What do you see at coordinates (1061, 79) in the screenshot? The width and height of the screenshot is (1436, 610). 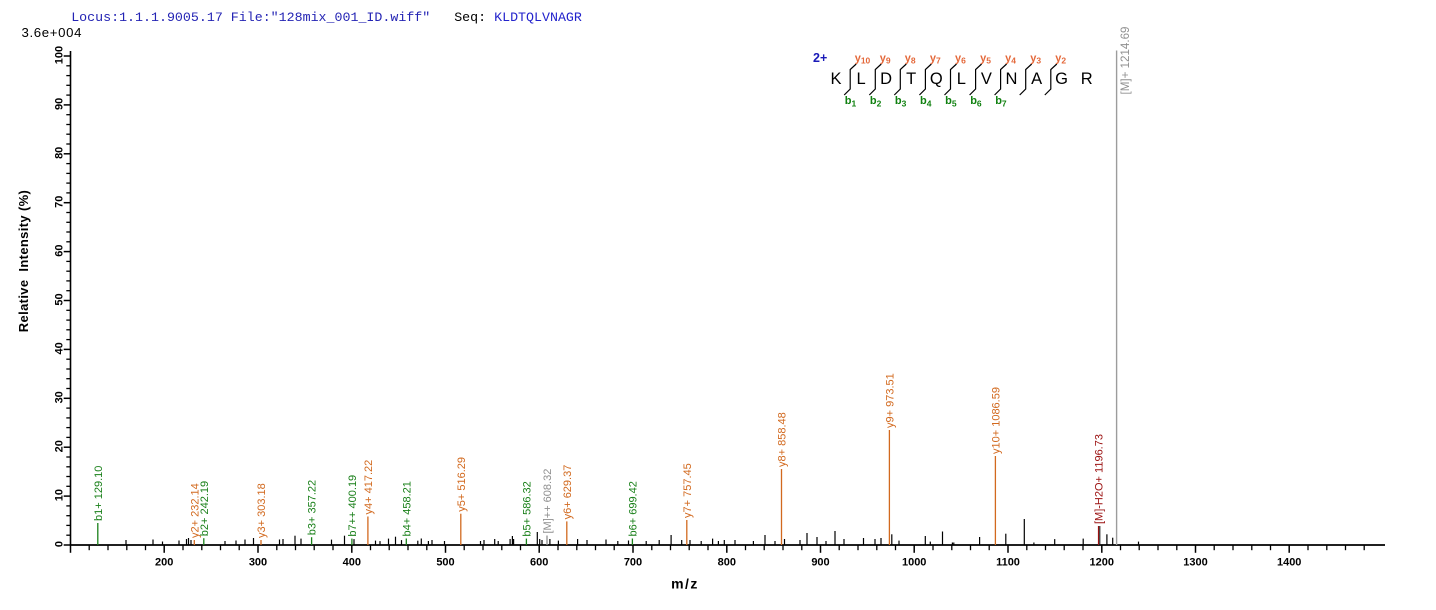 I see `svg-text: G` at bounding box center [1061, 79].